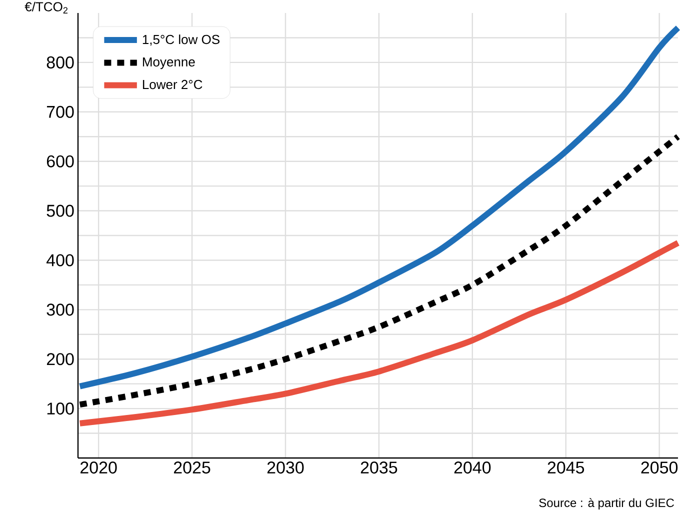 The image size is (681, 515). I want to click on legend-label: Lower 2°C, so click(172, 85).